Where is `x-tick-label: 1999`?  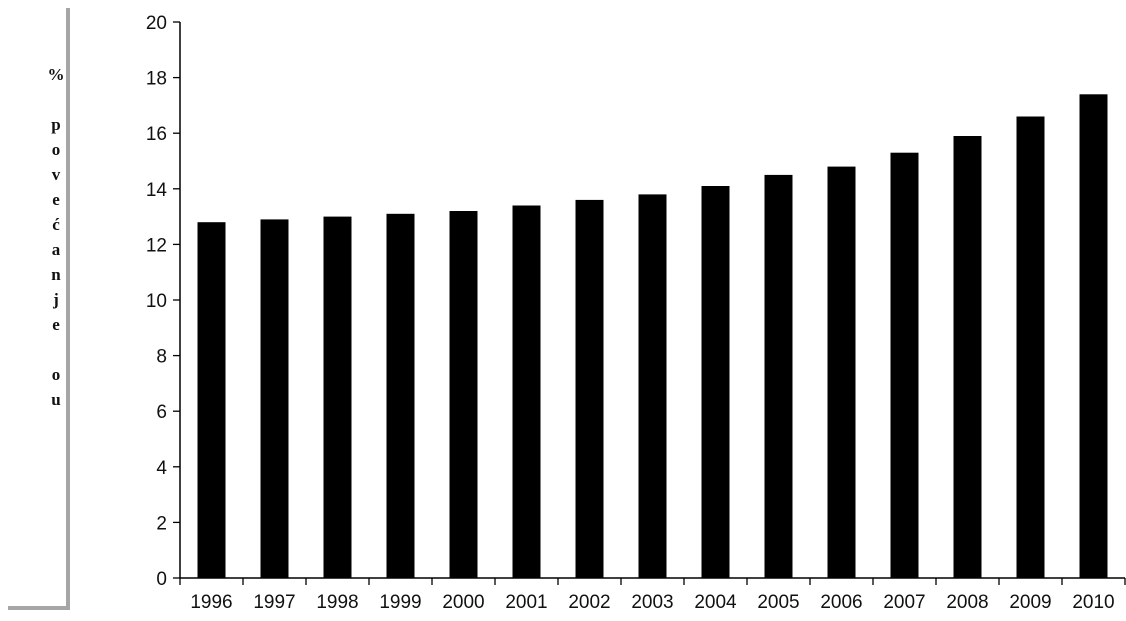
x-tick-label: 1999 is located at coordinates (400, 602).